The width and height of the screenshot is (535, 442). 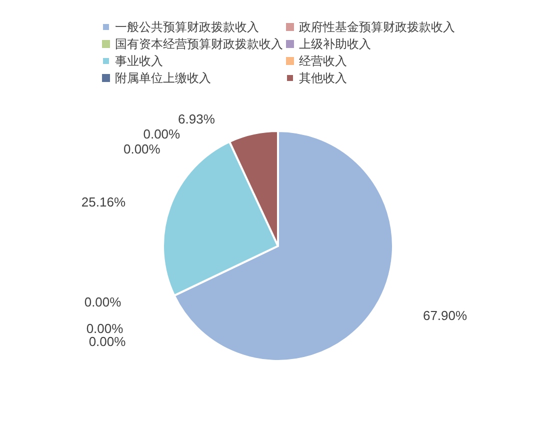 I want to click on legend-label: 经营收入, so click(x=323, y=61).